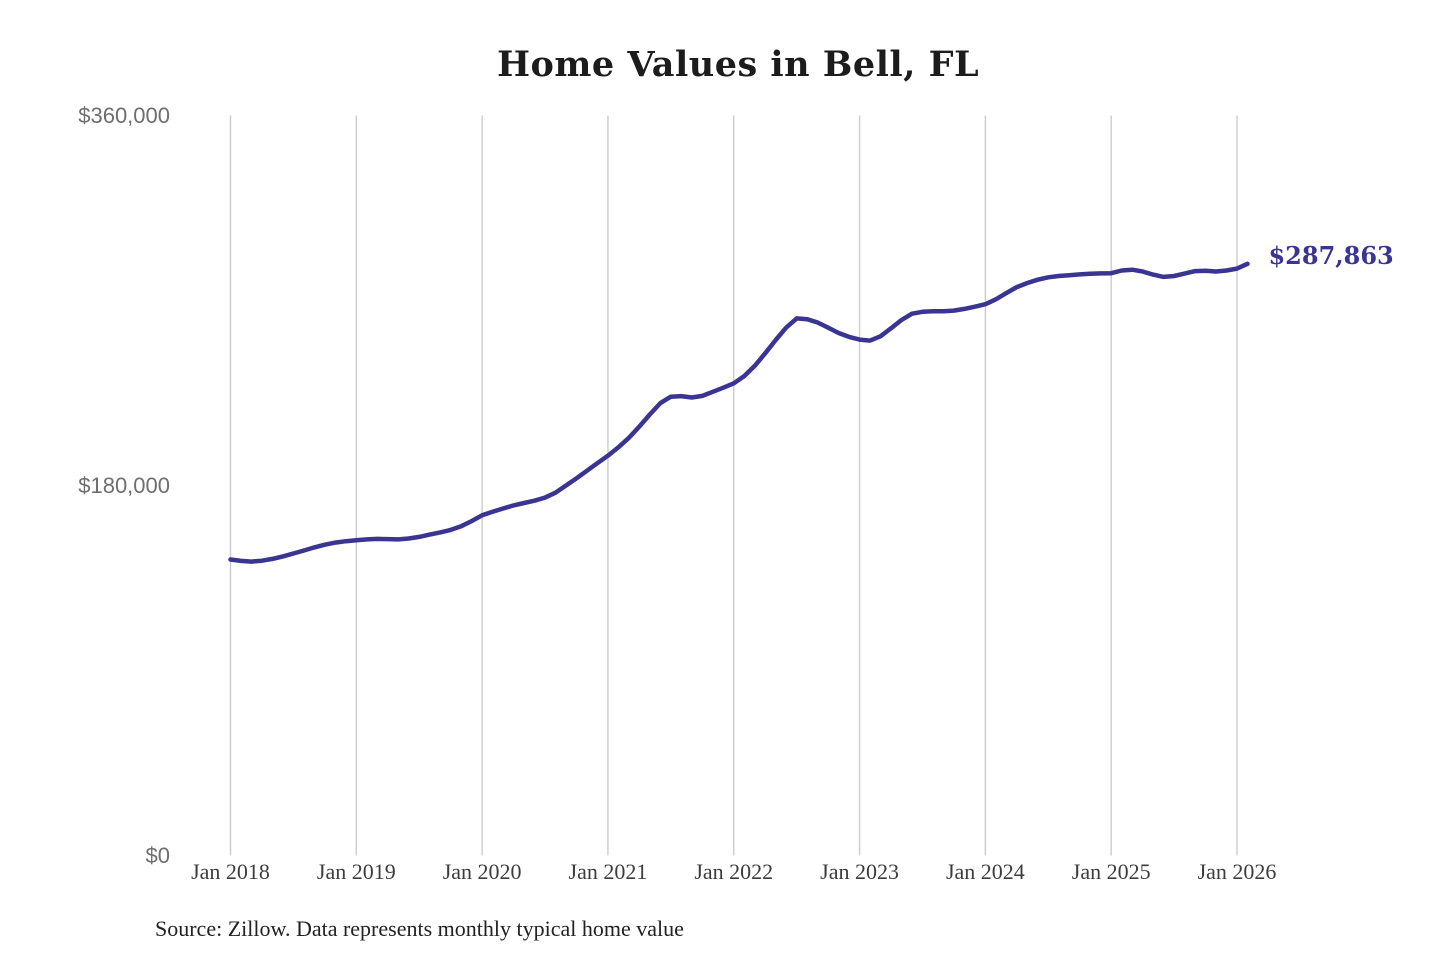 The image size is (1440, 960). Describe the element at coordinates (734, 871) in the screenshot. I see `x-tick-label: Jan 2022` at that location.